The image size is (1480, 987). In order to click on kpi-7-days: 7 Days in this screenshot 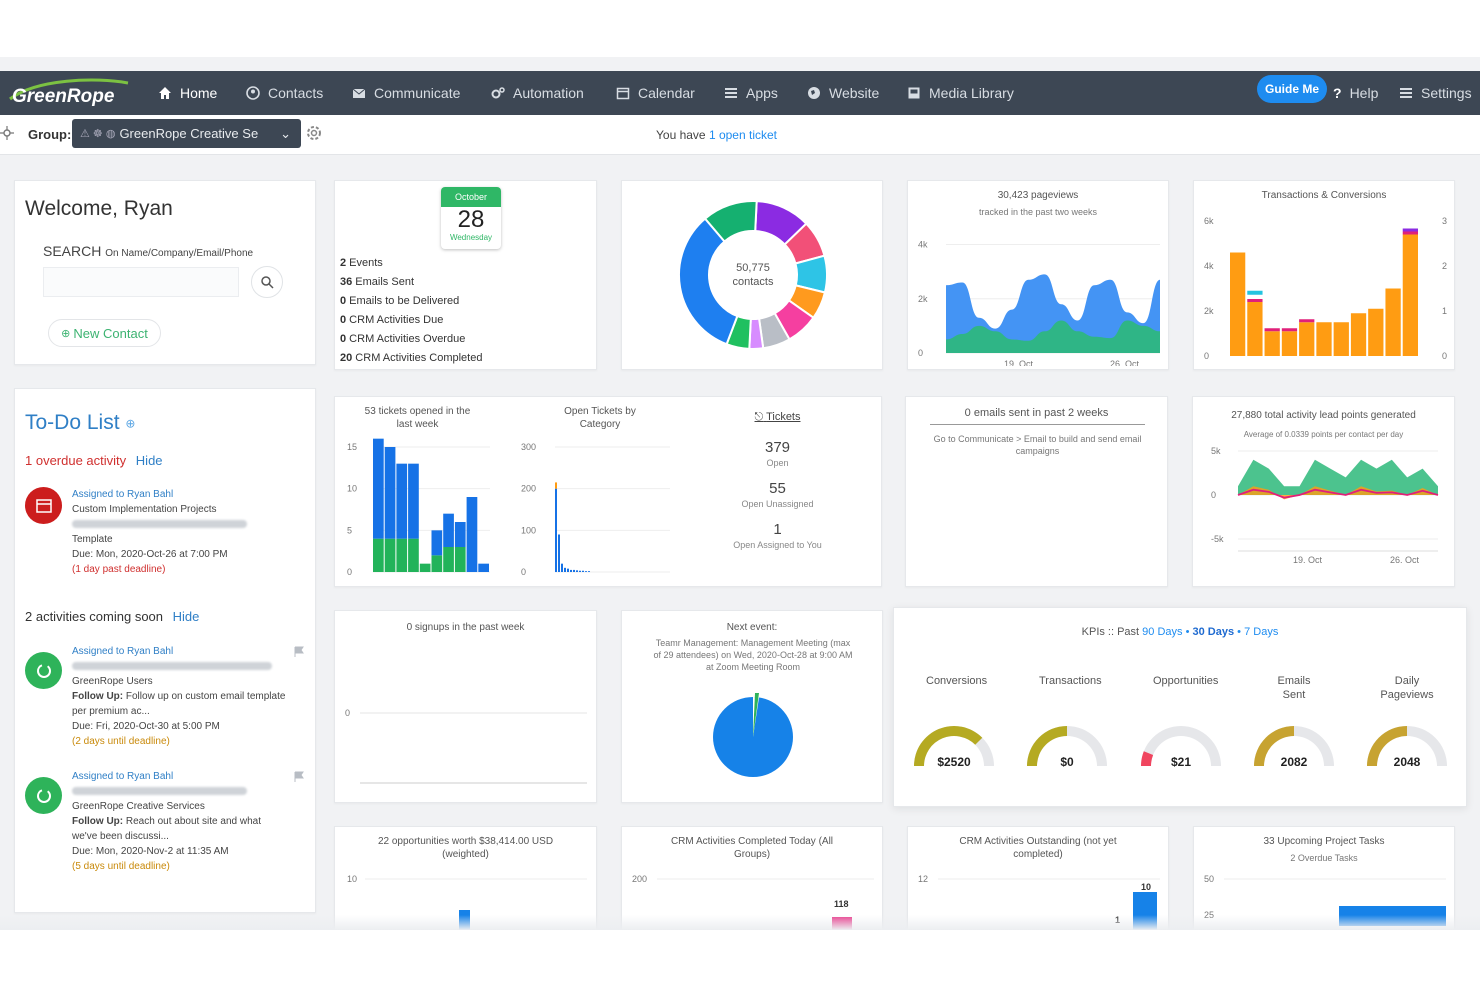, I will do `click(1261, 632)`.